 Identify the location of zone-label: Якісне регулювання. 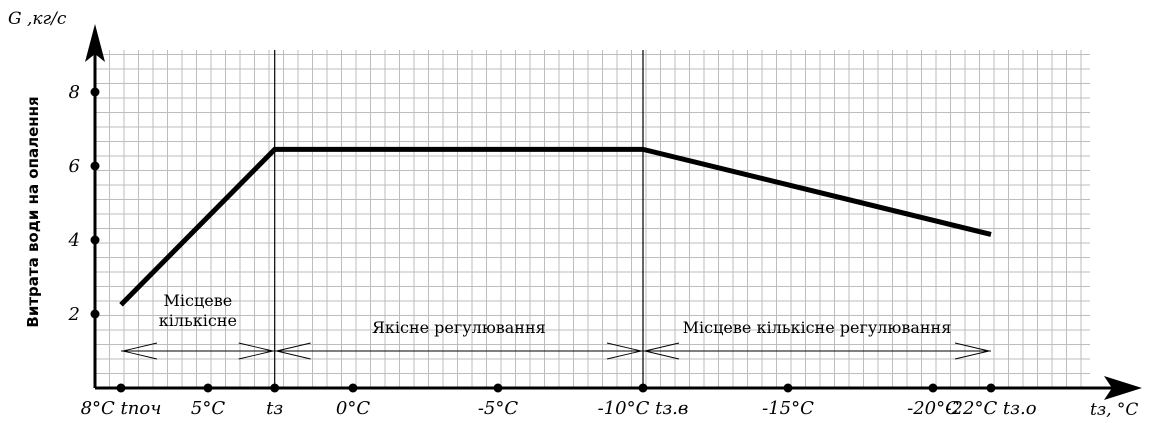
(459, 327).